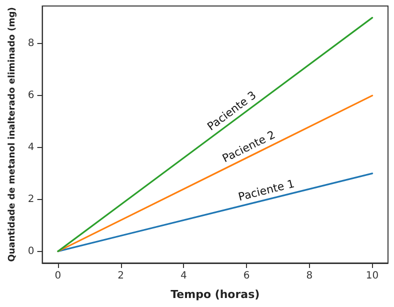 The width and height of the screenshot is (394, 307). Describe the element at coordinates (31, 44) in the screenshot. I see `y-tick-label: 8` at that location.